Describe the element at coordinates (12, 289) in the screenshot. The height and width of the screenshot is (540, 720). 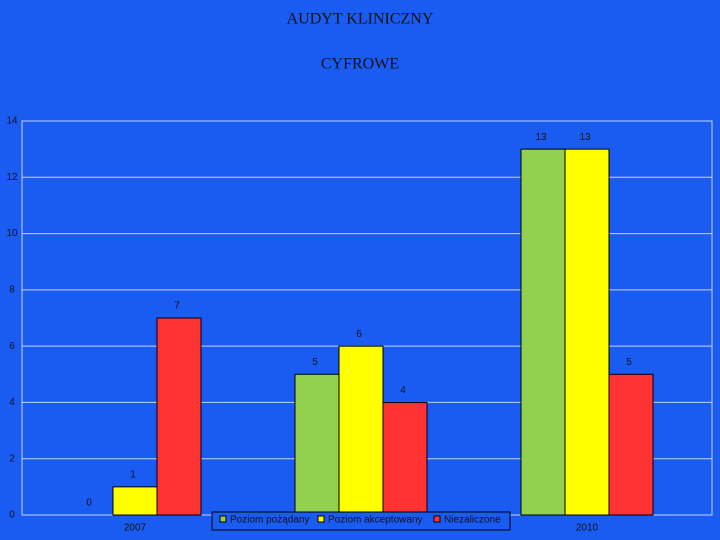
I see `y-tick-label: 8` at that location.